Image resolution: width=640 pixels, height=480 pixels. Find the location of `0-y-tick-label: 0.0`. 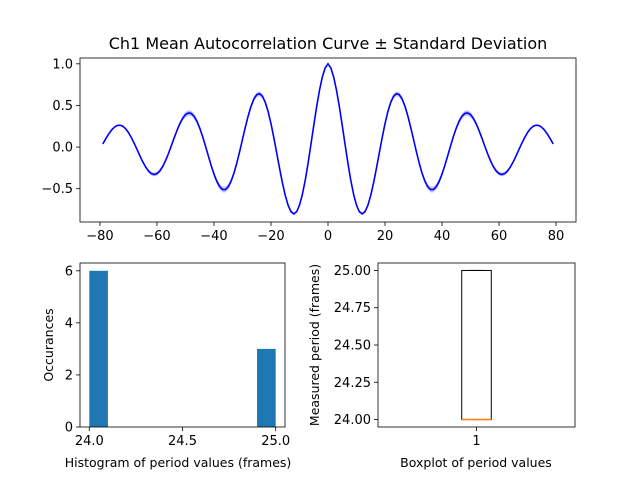

0-y-tick-label: 0.0 is located at coordinates (62, 148).